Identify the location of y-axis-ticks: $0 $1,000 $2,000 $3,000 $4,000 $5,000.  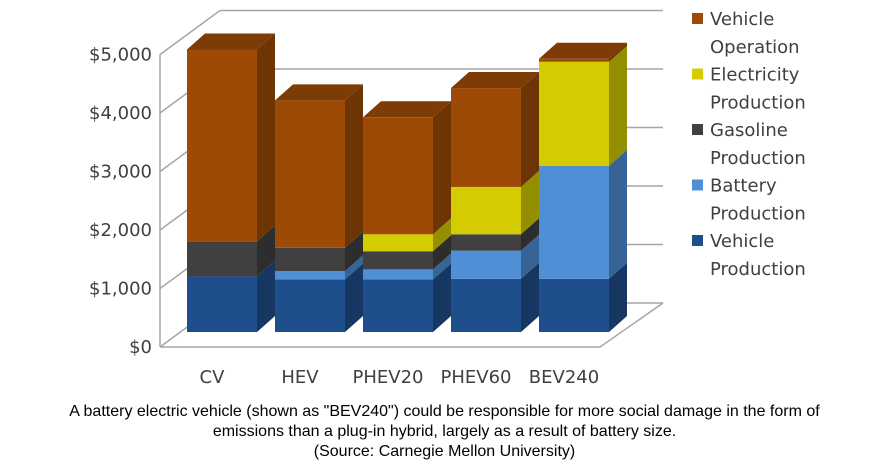
(120, 202).